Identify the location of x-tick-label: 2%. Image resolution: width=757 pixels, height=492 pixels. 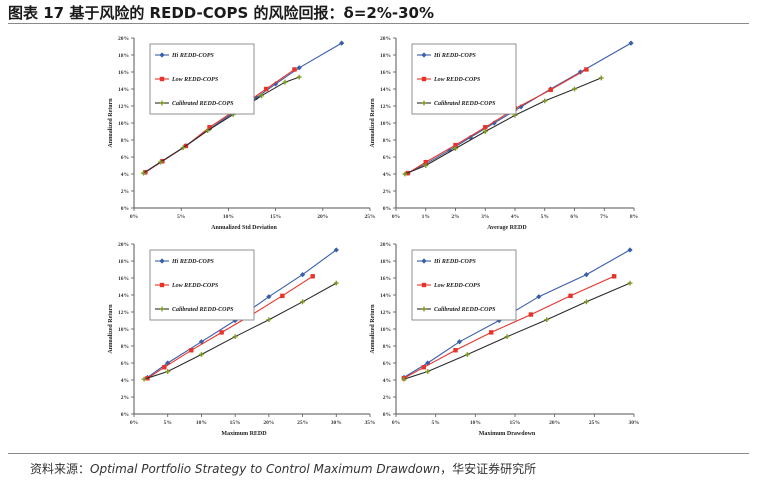
(455, 217).